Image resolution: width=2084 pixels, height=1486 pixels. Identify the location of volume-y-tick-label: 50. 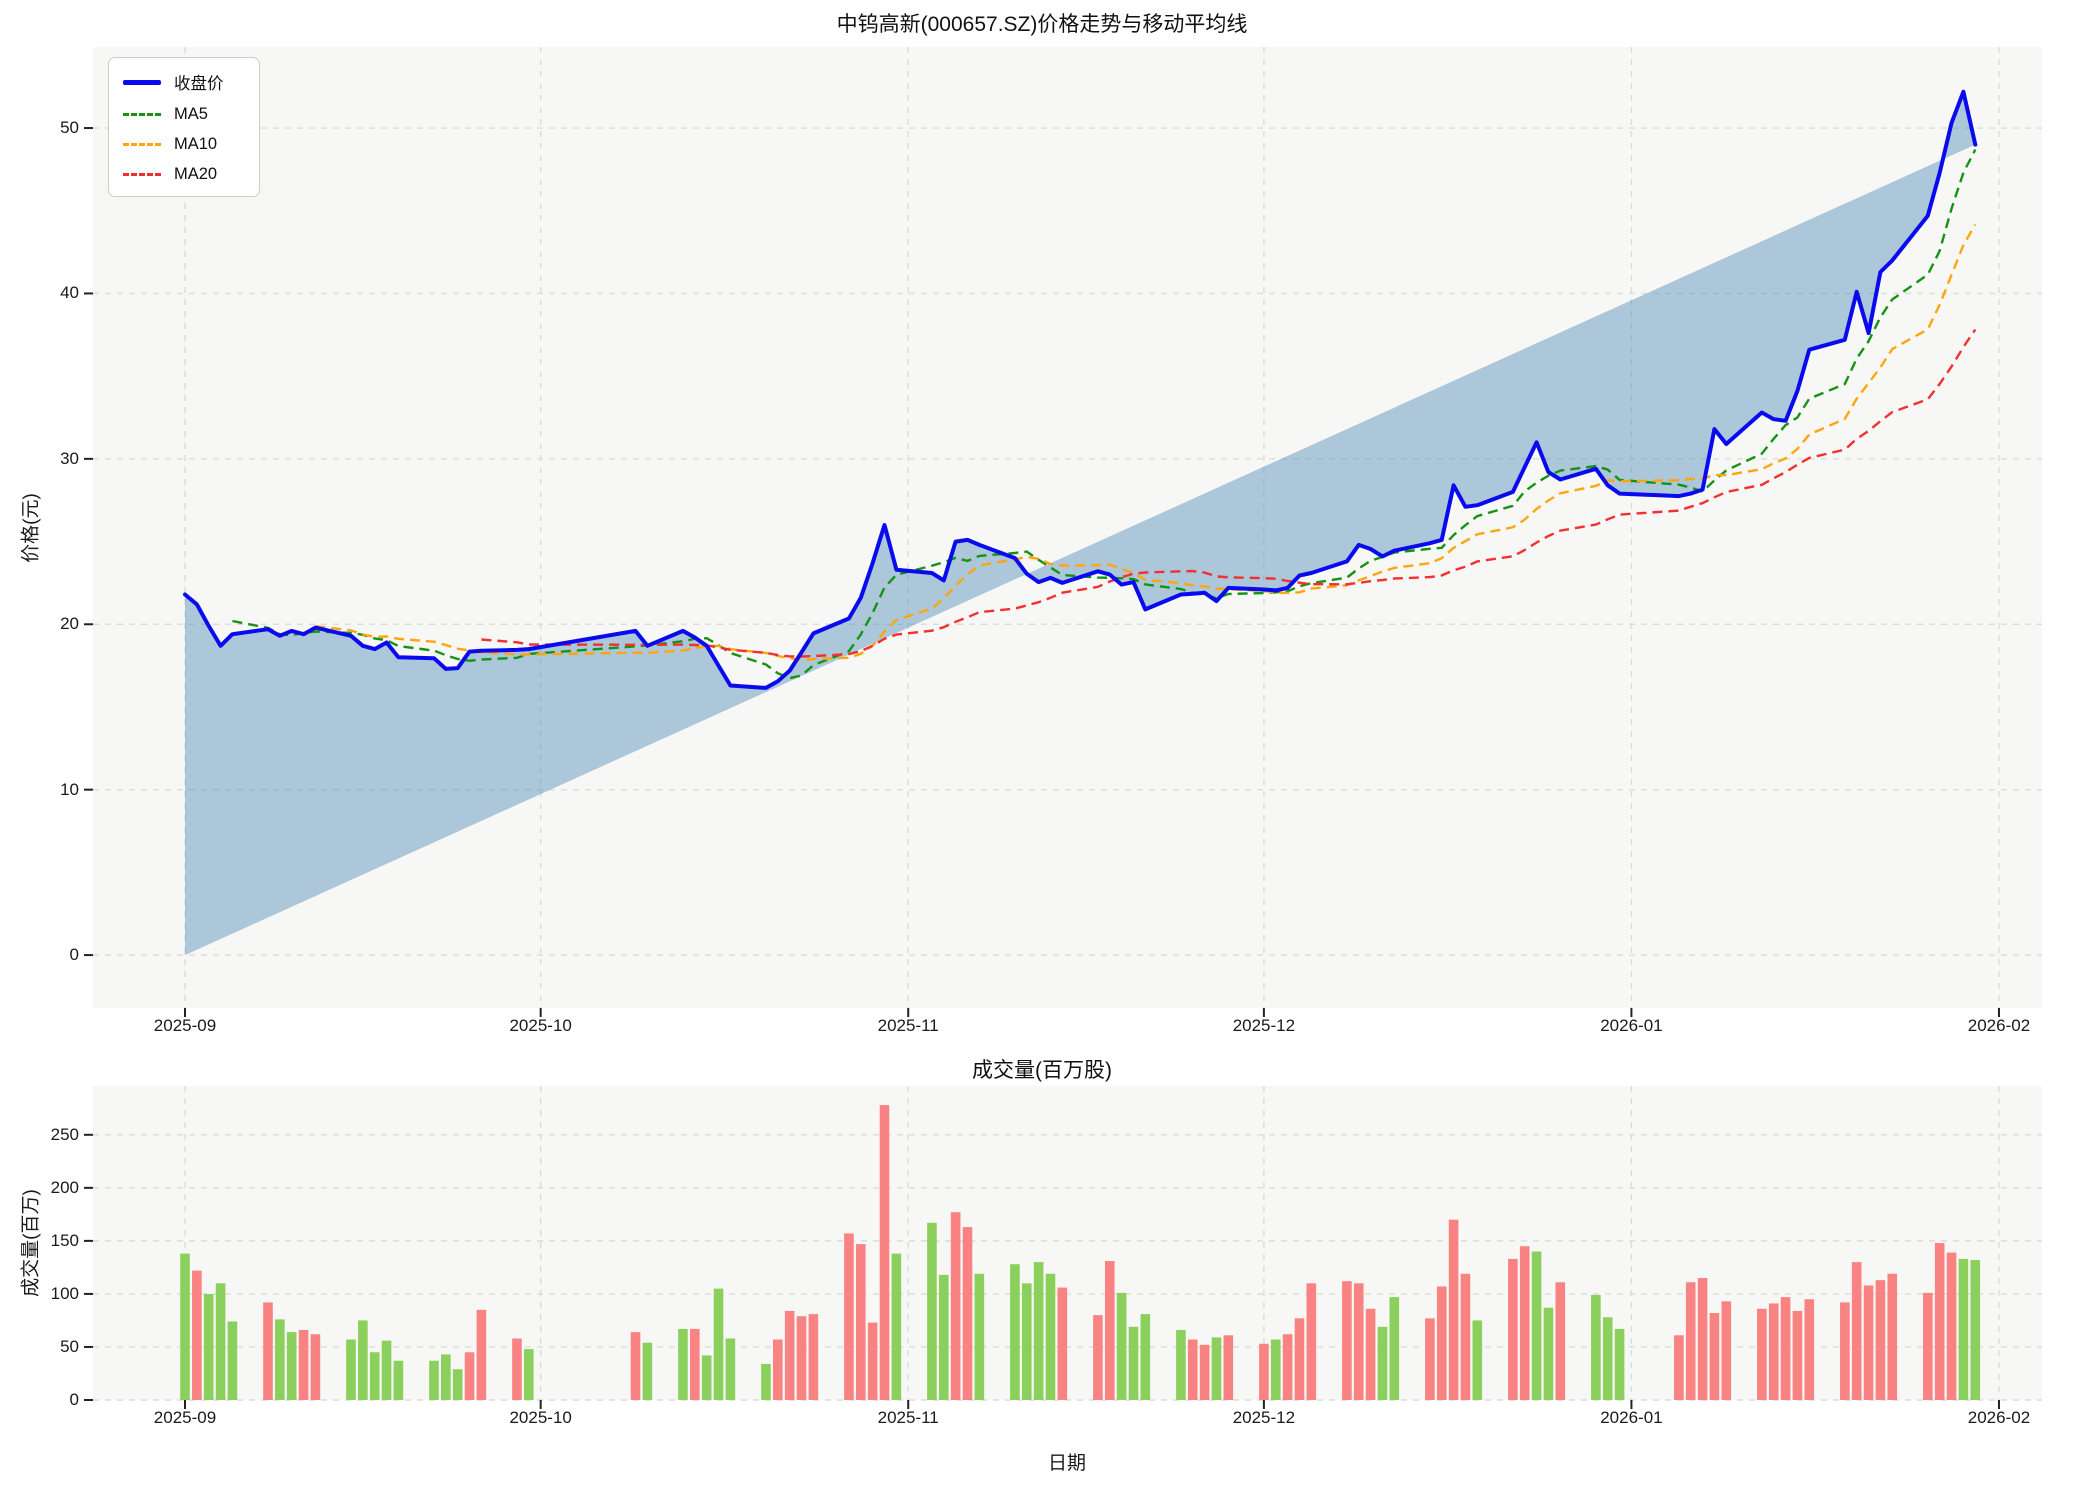
(69, 1346).